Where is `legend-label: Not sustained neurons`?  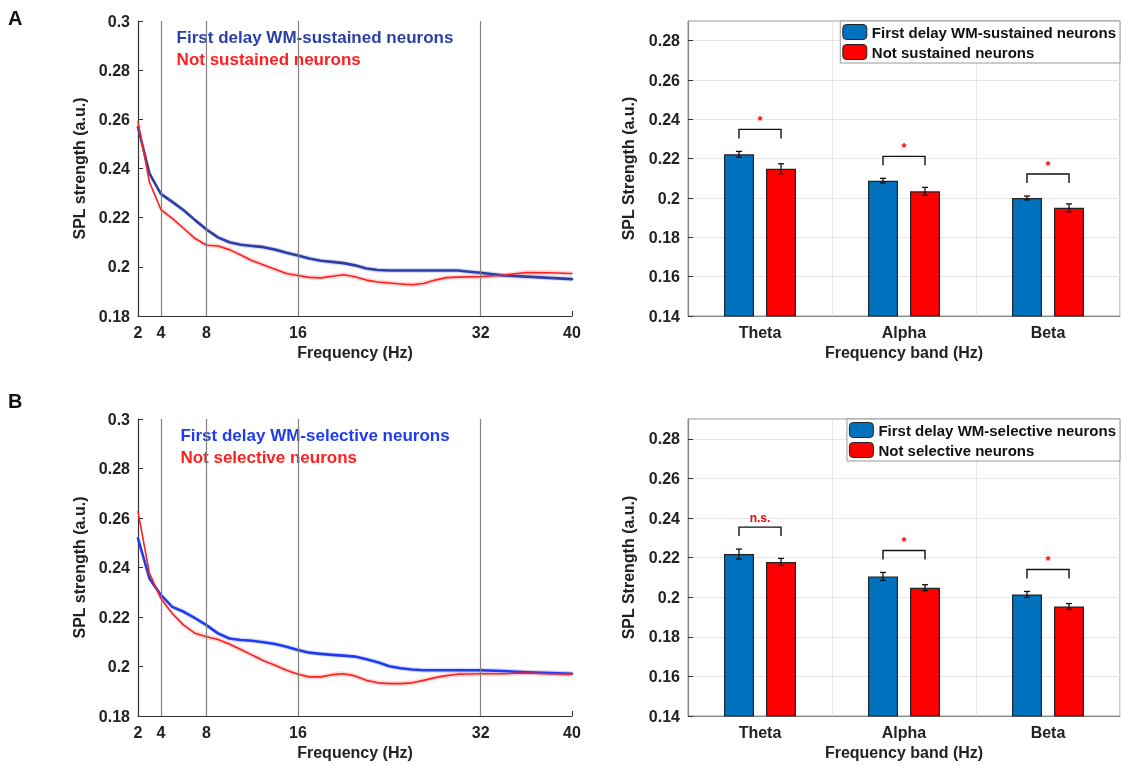
legend-label: Not sustained neurons is located at coordinates (953, 52).